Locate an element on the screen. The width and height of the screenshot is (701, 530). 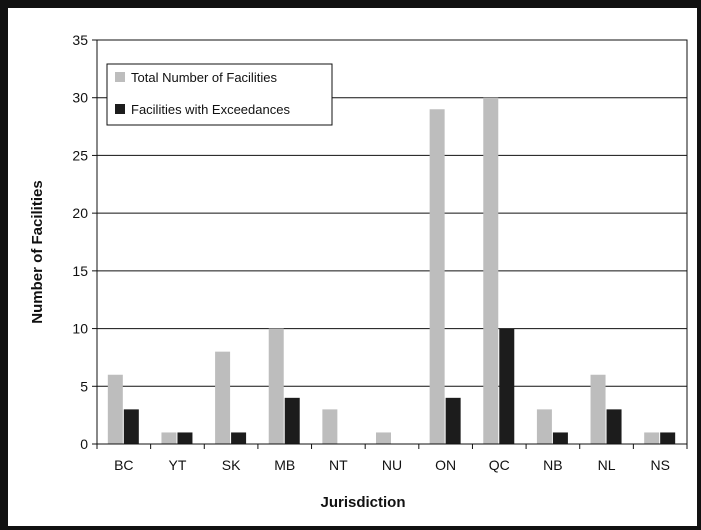
bar-total-nu is located at coordinates (383, 438).